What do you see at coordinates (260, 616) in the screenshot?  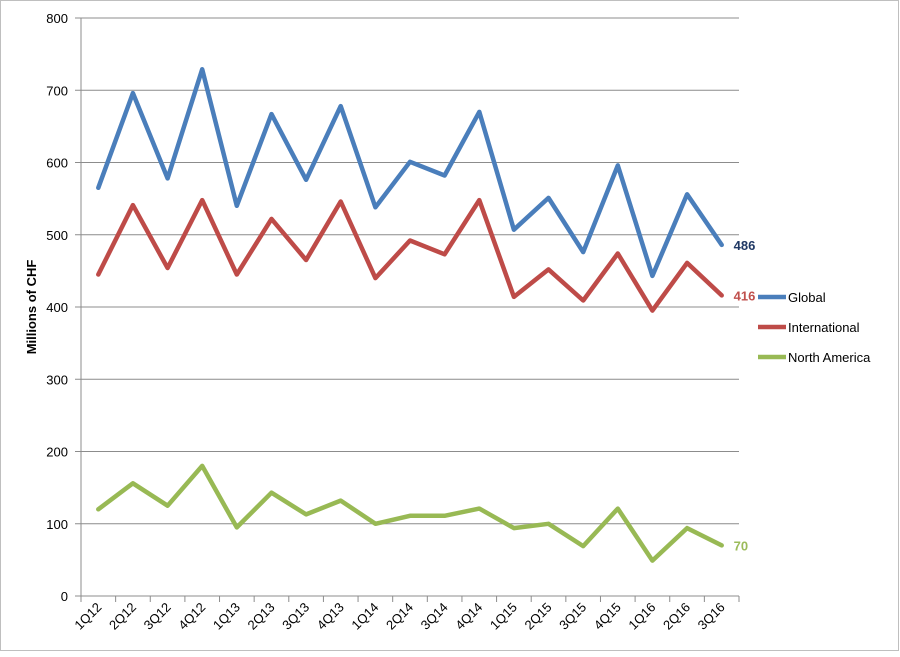 I see `x-tick-label: 2Q13` at bounding box center [260, 616].